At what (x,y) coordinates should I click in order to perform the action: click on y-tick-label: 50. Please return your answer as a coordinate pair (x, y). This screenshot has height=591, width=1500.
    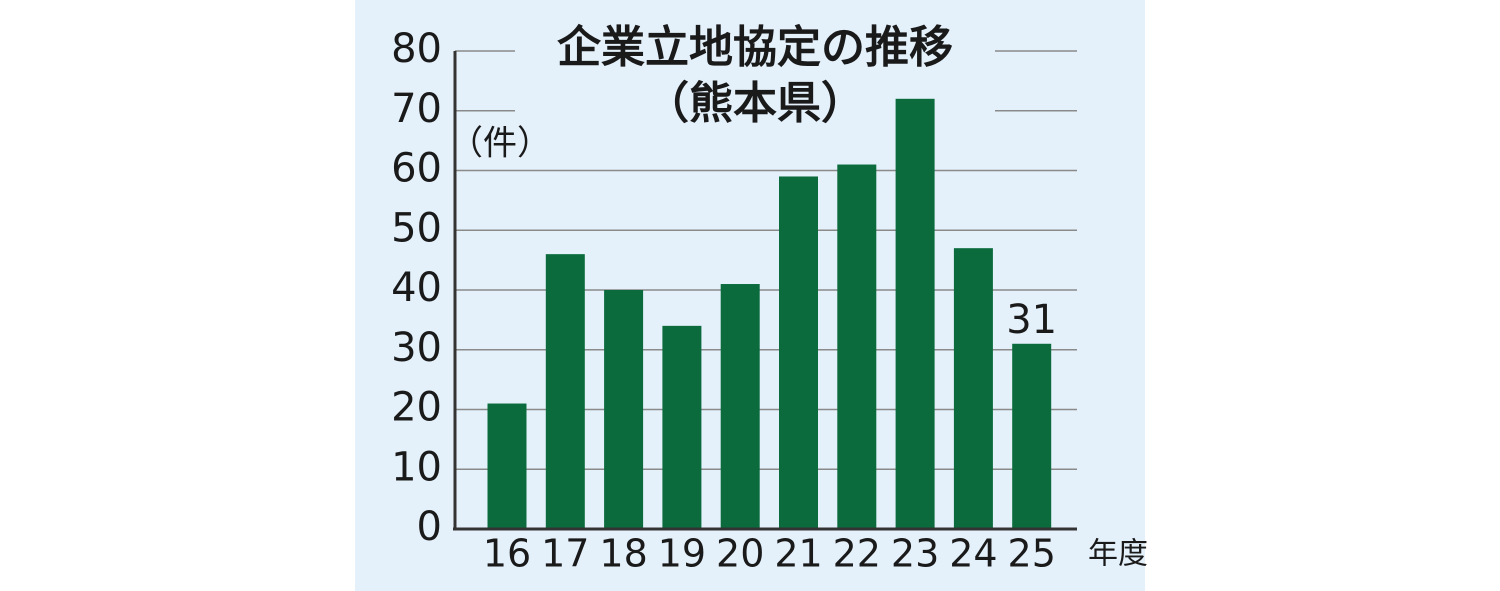
    Looking at the image, I should click on (416, 228).